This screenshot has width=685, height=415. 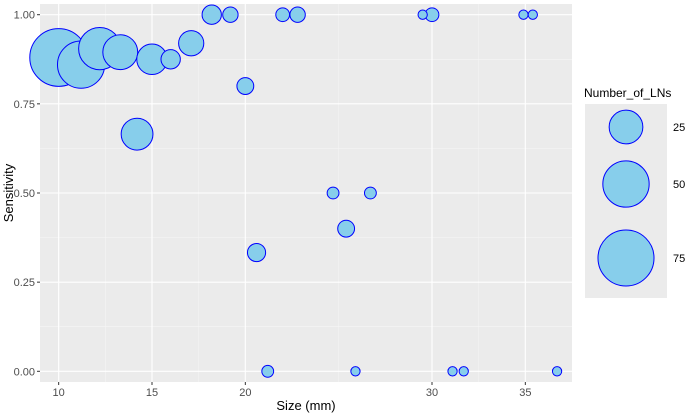 I want to click on x-axis-title: Size (mm), so click(x=305, y=405).